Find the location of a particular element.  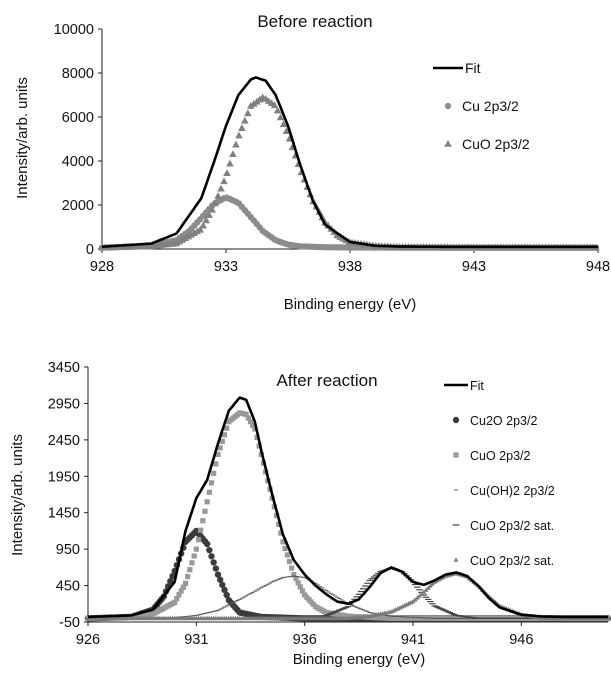

chart-title: Before reaction is located at coordinates (314, 21).